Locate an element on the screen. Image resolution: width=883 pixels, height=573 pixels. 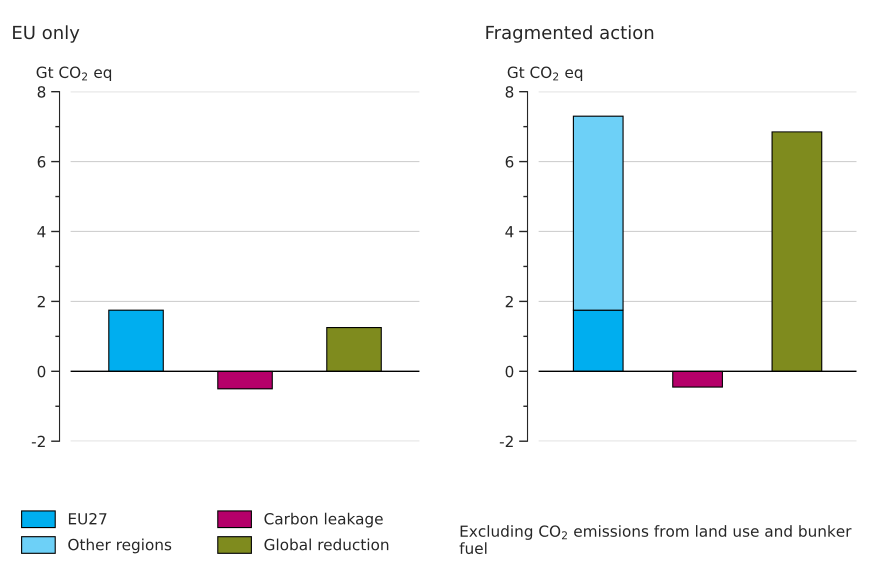
legend-label: Carbon leakage is located at coordinates (323, 520).